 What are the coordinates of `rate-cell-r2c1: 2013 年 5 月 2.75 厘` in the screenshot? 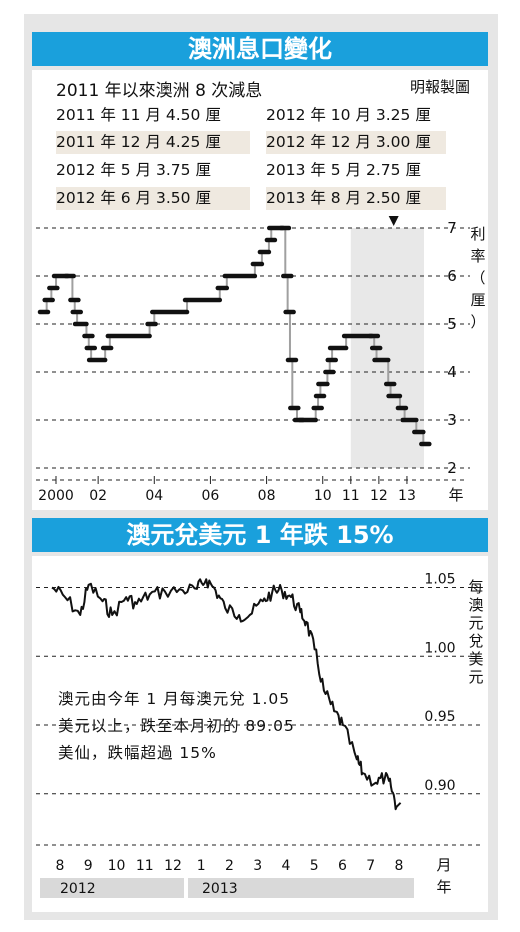 It's located at (343, 170).